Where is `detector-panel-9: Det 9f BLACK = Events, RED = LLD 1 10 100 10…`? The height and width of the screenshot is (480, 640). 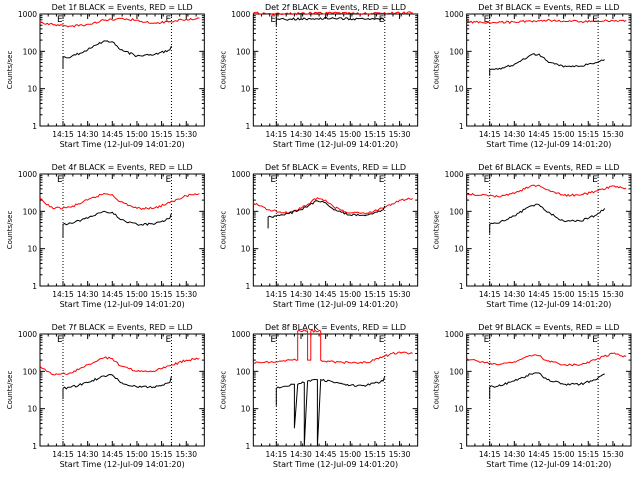 detector-panel-9: Det 9f BLACK = Events, RED = LLD 1 10 100 10… is located at coordinates (532, 396).